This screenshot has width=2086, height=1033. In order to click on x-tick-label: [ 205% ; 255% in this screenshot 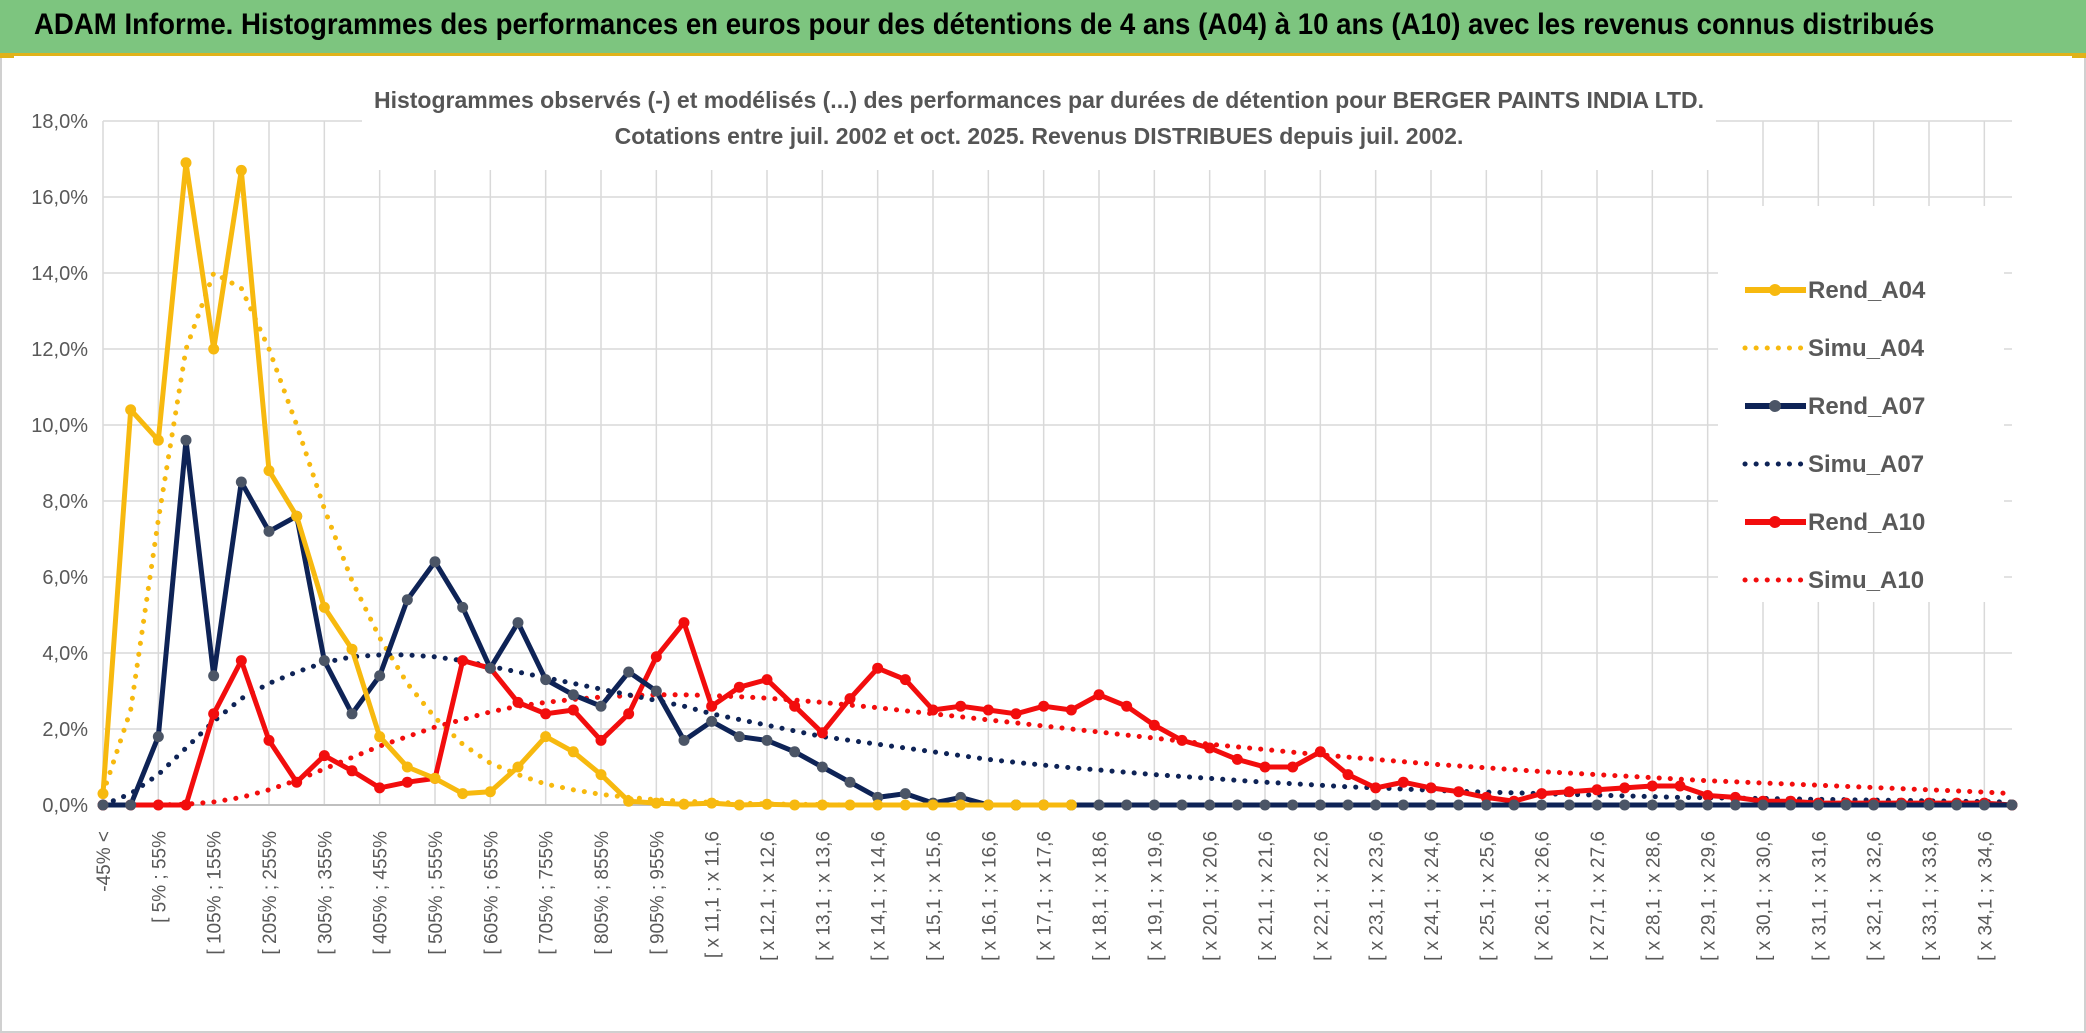, I will do `click(270, 893)`.